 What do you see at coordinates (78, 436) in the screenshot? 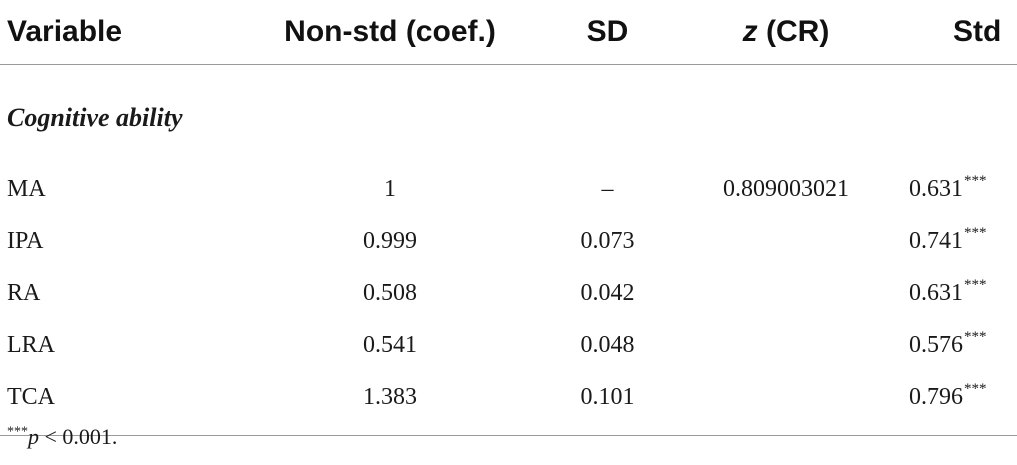
I see `footnote-text: < 0.001.` at bounding box center [78, 436].